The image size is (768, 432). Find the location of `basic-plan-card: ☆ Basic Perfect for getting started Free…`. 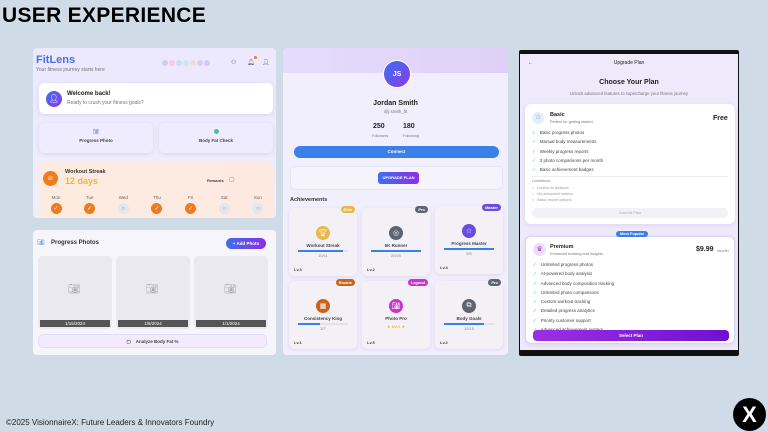

basic-plan-card: ☆ Basic Perfect for getting started Free… is located at coordinates (630, 164).